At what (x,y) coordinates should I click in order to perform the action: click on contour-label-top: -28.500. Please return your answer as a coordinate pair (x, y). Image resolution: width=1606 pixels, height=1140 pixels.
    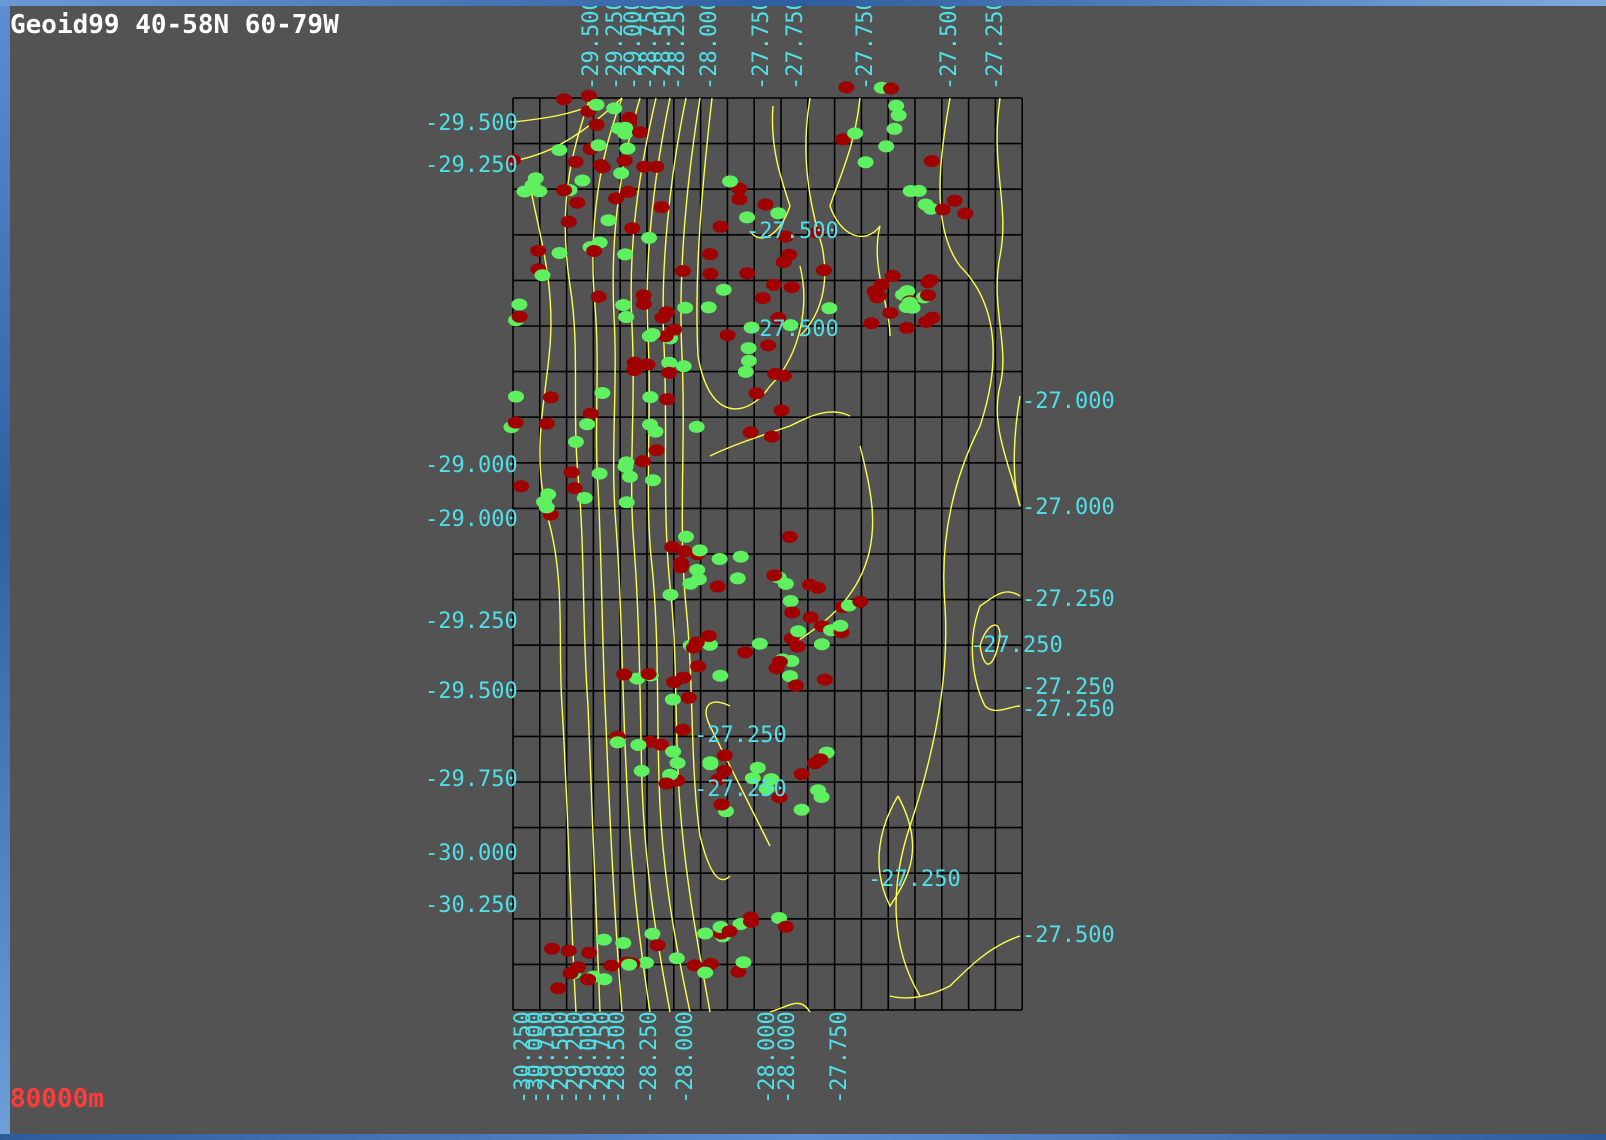
    Looking at the image, I should click on (663, 48).